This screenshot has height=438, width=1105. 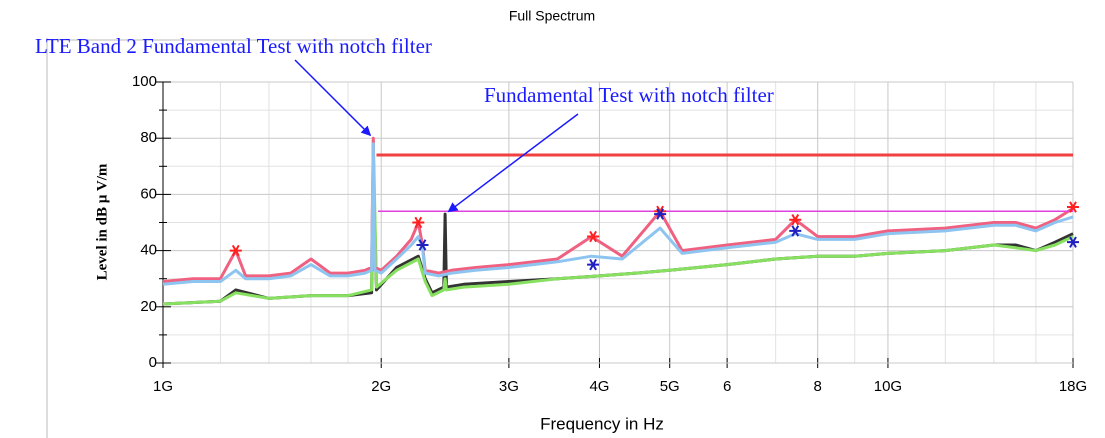 I want to click on y-tick-label: 40, so click(x=148, y=250).